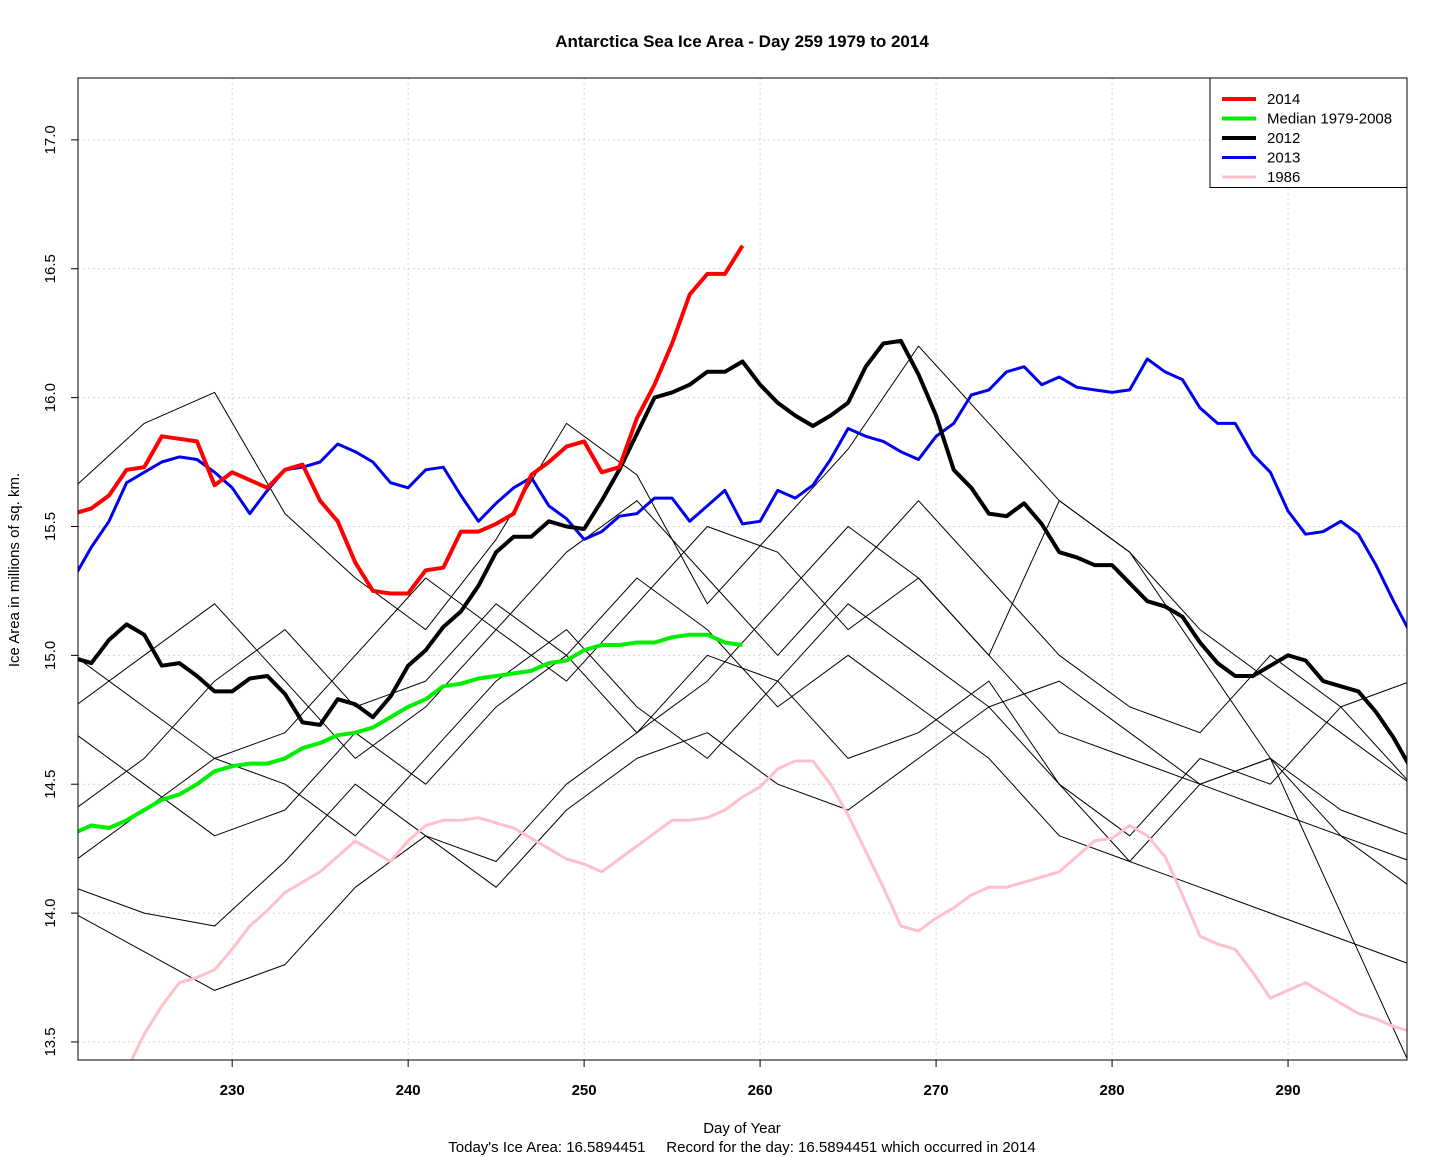  Describe the element at coordinates (50, 1041) in the screenshot. I see `y-tick-label: 13.5` at that location.